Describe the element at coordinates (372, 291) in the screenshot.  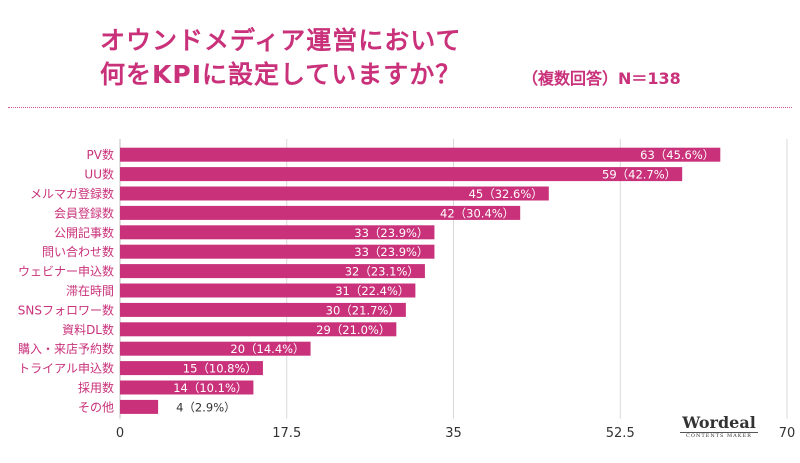
I see `data-label: 31（22.4%）` at that location.